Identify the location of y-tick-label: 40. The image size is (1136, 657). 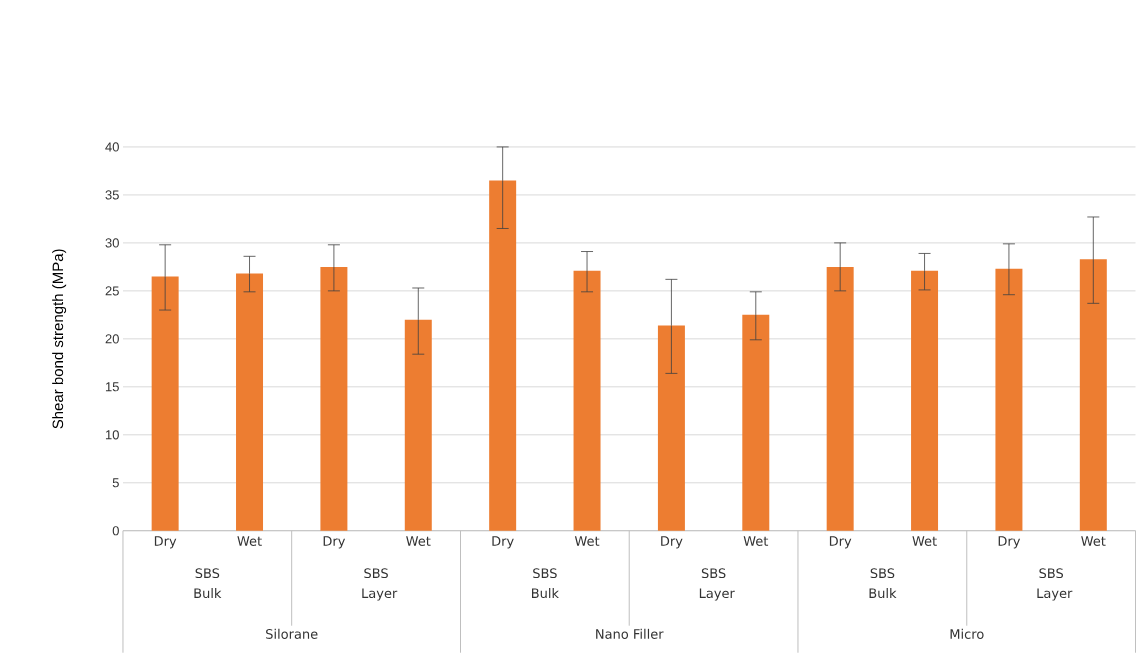
(112, 147).